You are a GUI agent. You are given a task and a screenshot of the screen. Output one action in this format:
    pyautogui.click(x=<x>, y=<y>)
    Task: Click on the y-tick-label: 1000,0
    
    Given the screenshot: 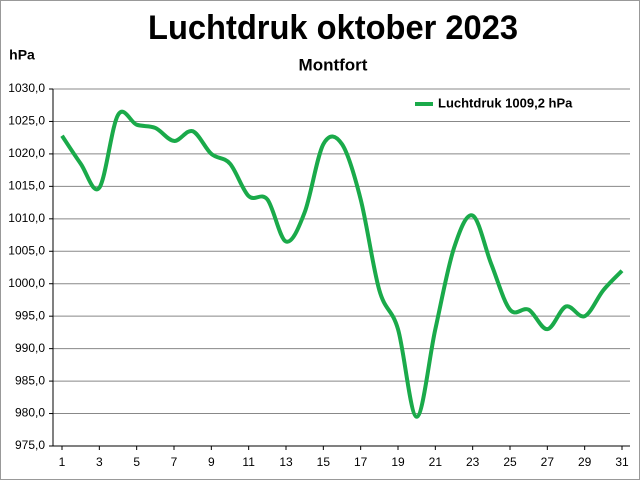 What is the action you would take?
    pyautogui.click(x=26, y=283)
    